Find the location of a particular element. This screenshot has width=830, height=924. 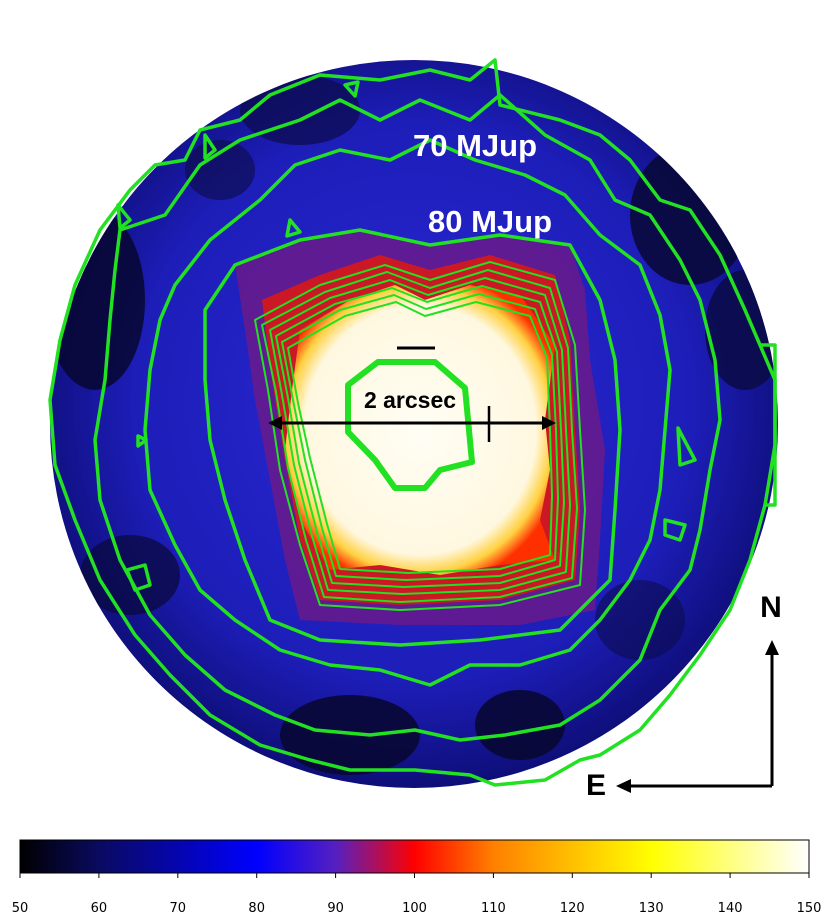

east-label: E is located at coordinates (596, 785).